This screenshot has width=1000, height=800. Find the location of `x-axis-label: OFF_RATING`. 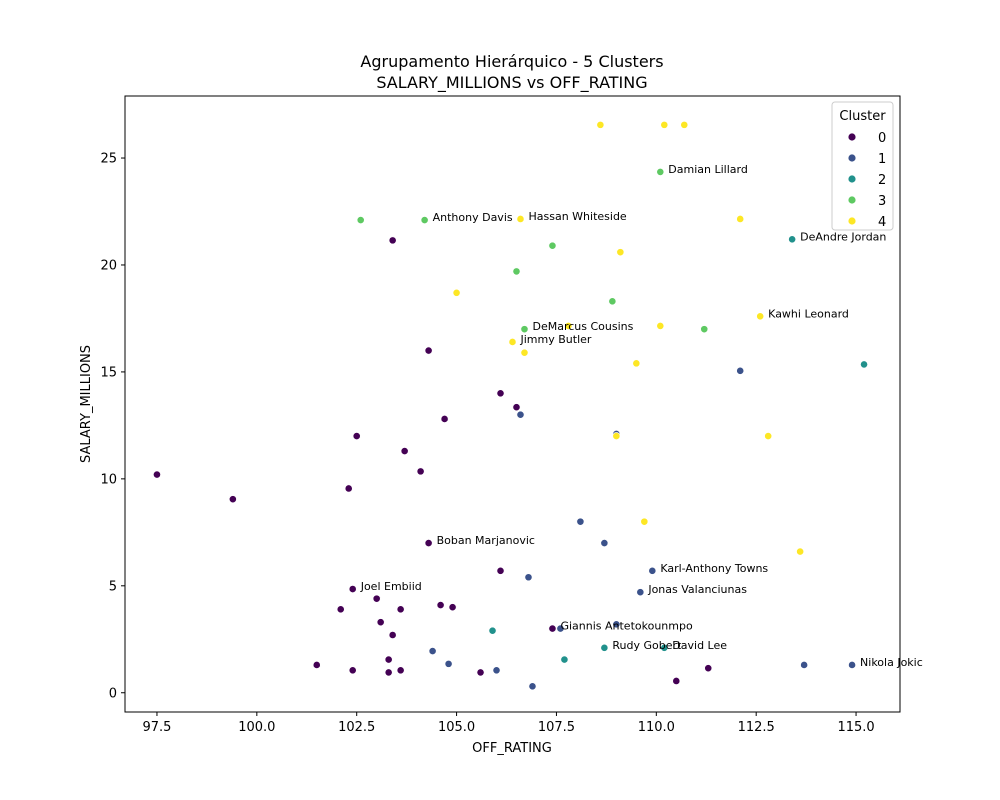

x-axis-label: OFF_RATING is located at coordinates (512, 748).